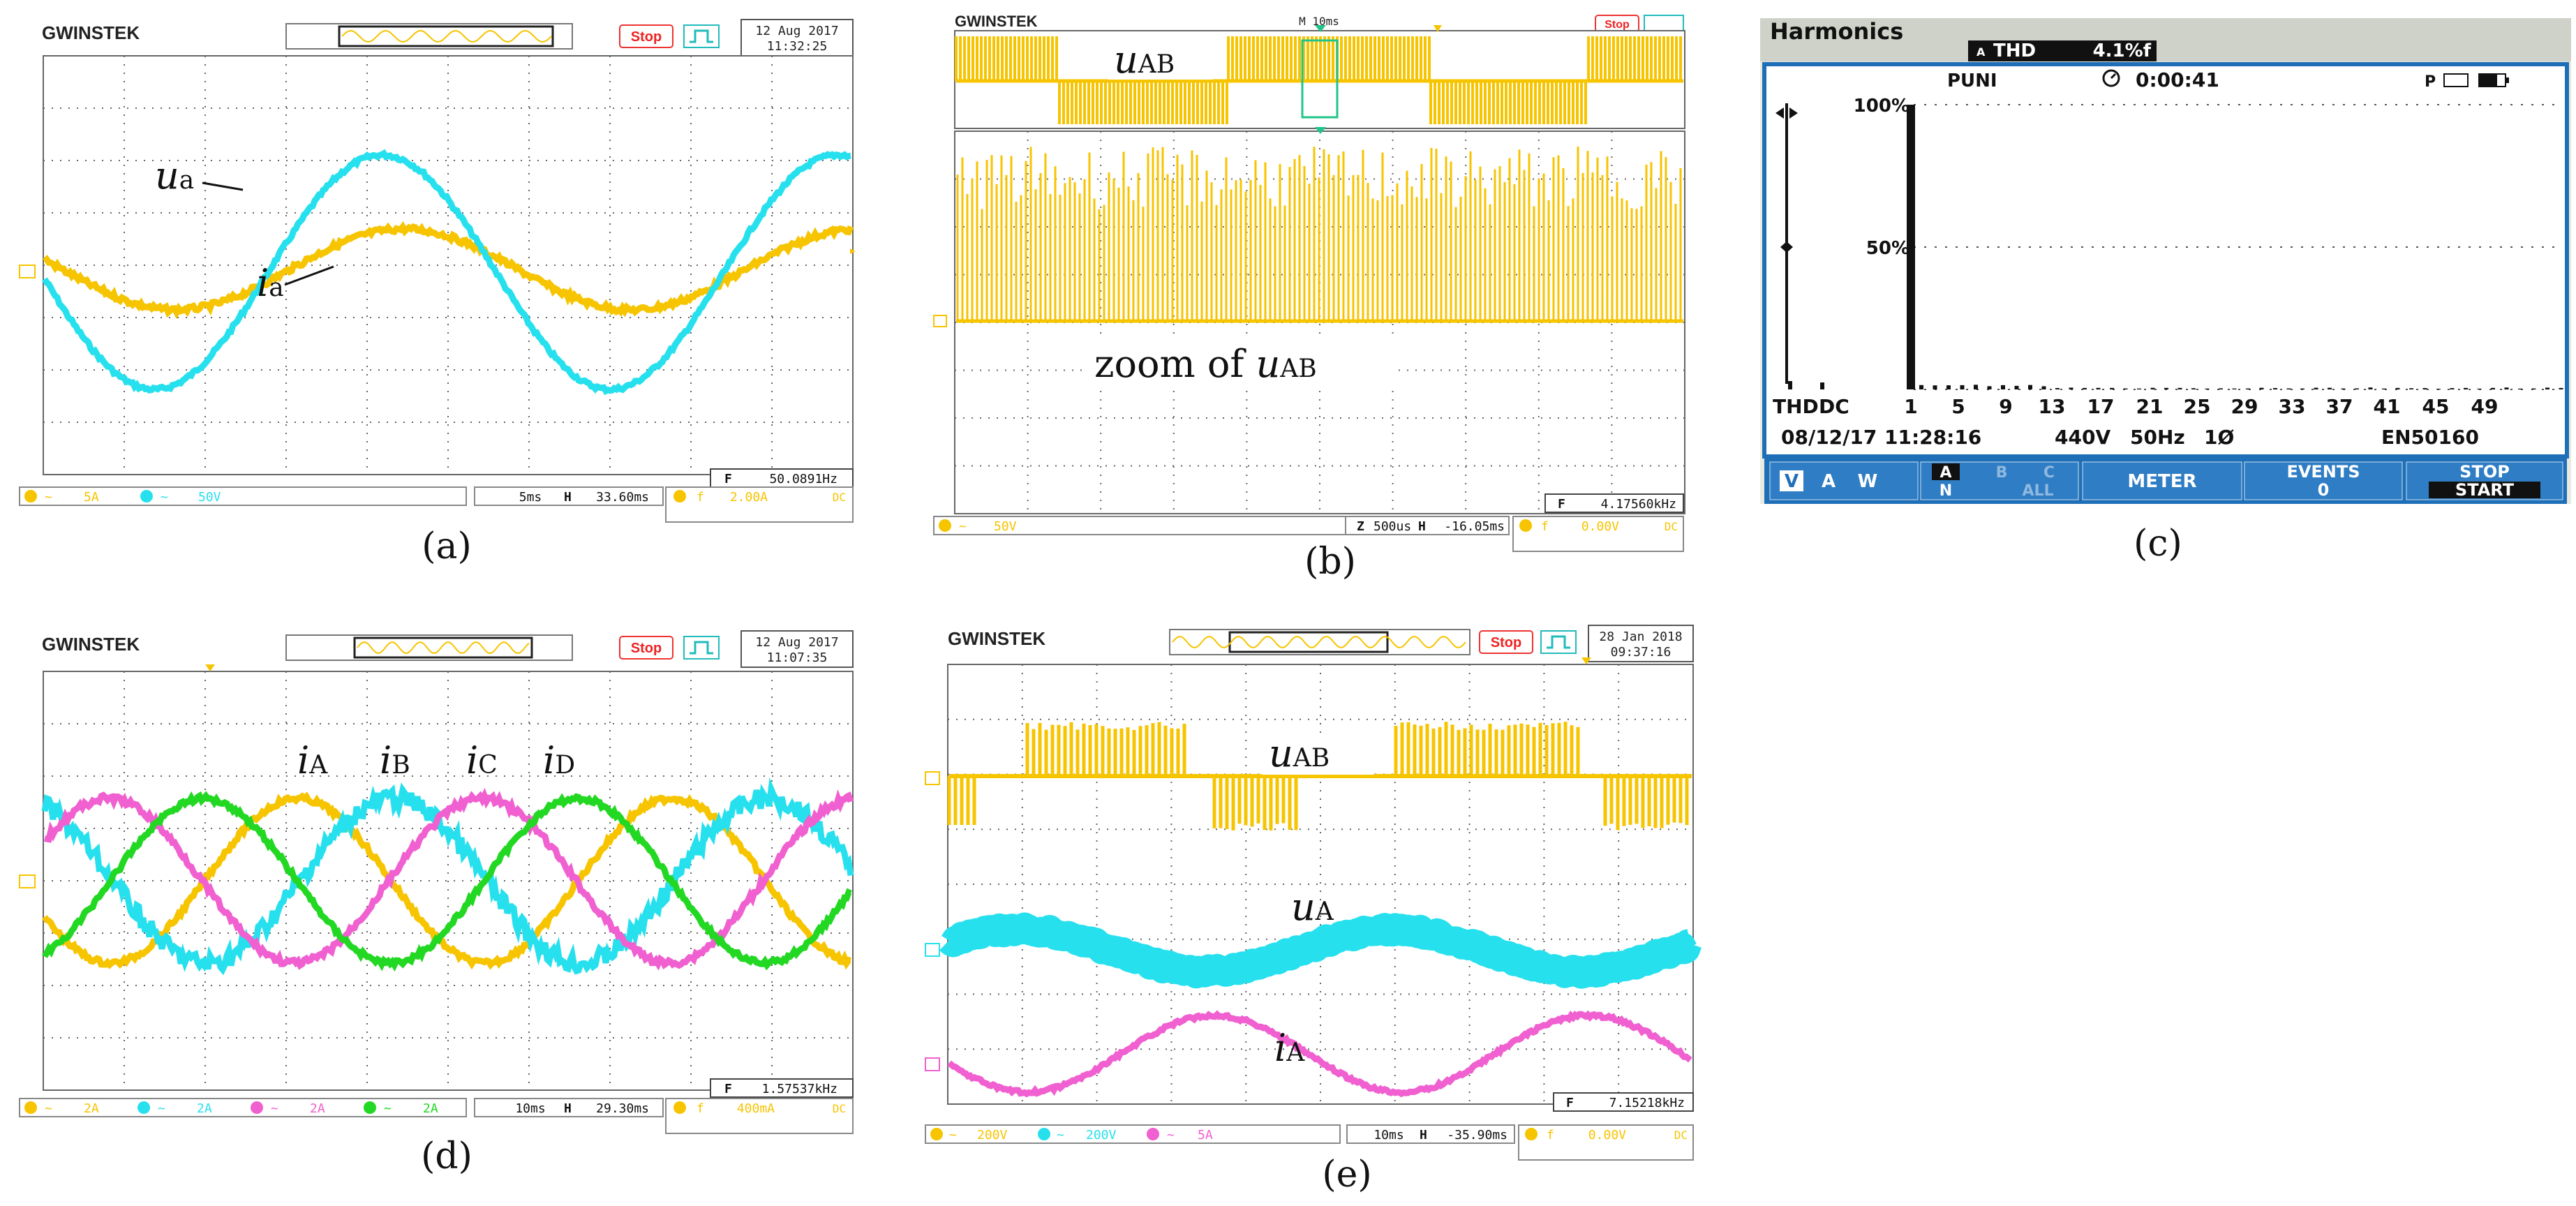  I want to click on label-bg-uab-e, so click(1317, 754).